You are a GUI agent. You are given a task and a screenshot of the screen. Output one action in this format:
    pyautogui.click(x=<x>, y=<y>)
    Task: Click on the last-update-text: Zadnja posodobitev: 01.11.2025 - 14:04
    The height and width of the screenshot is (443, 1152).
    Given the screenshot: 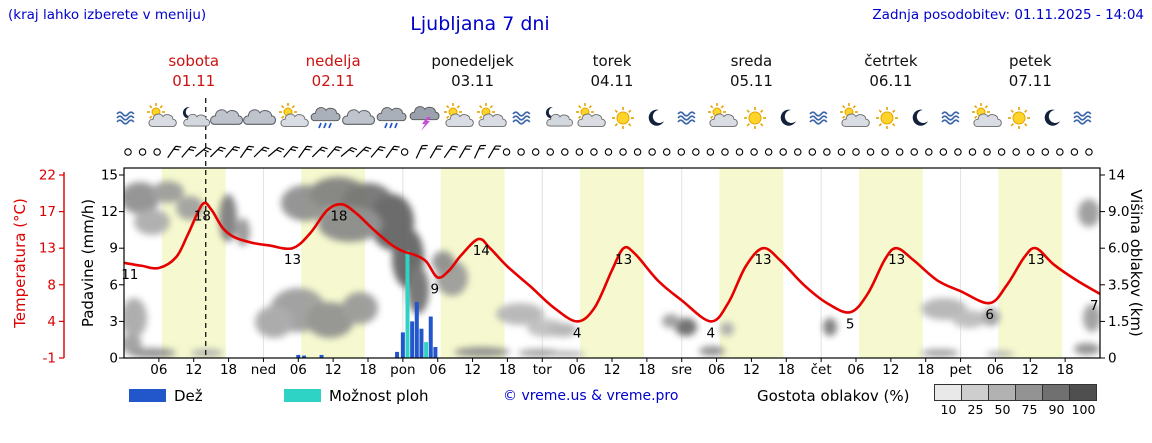 What is the action you would take?
    pyautogui.click(x=1008, y=15)
    